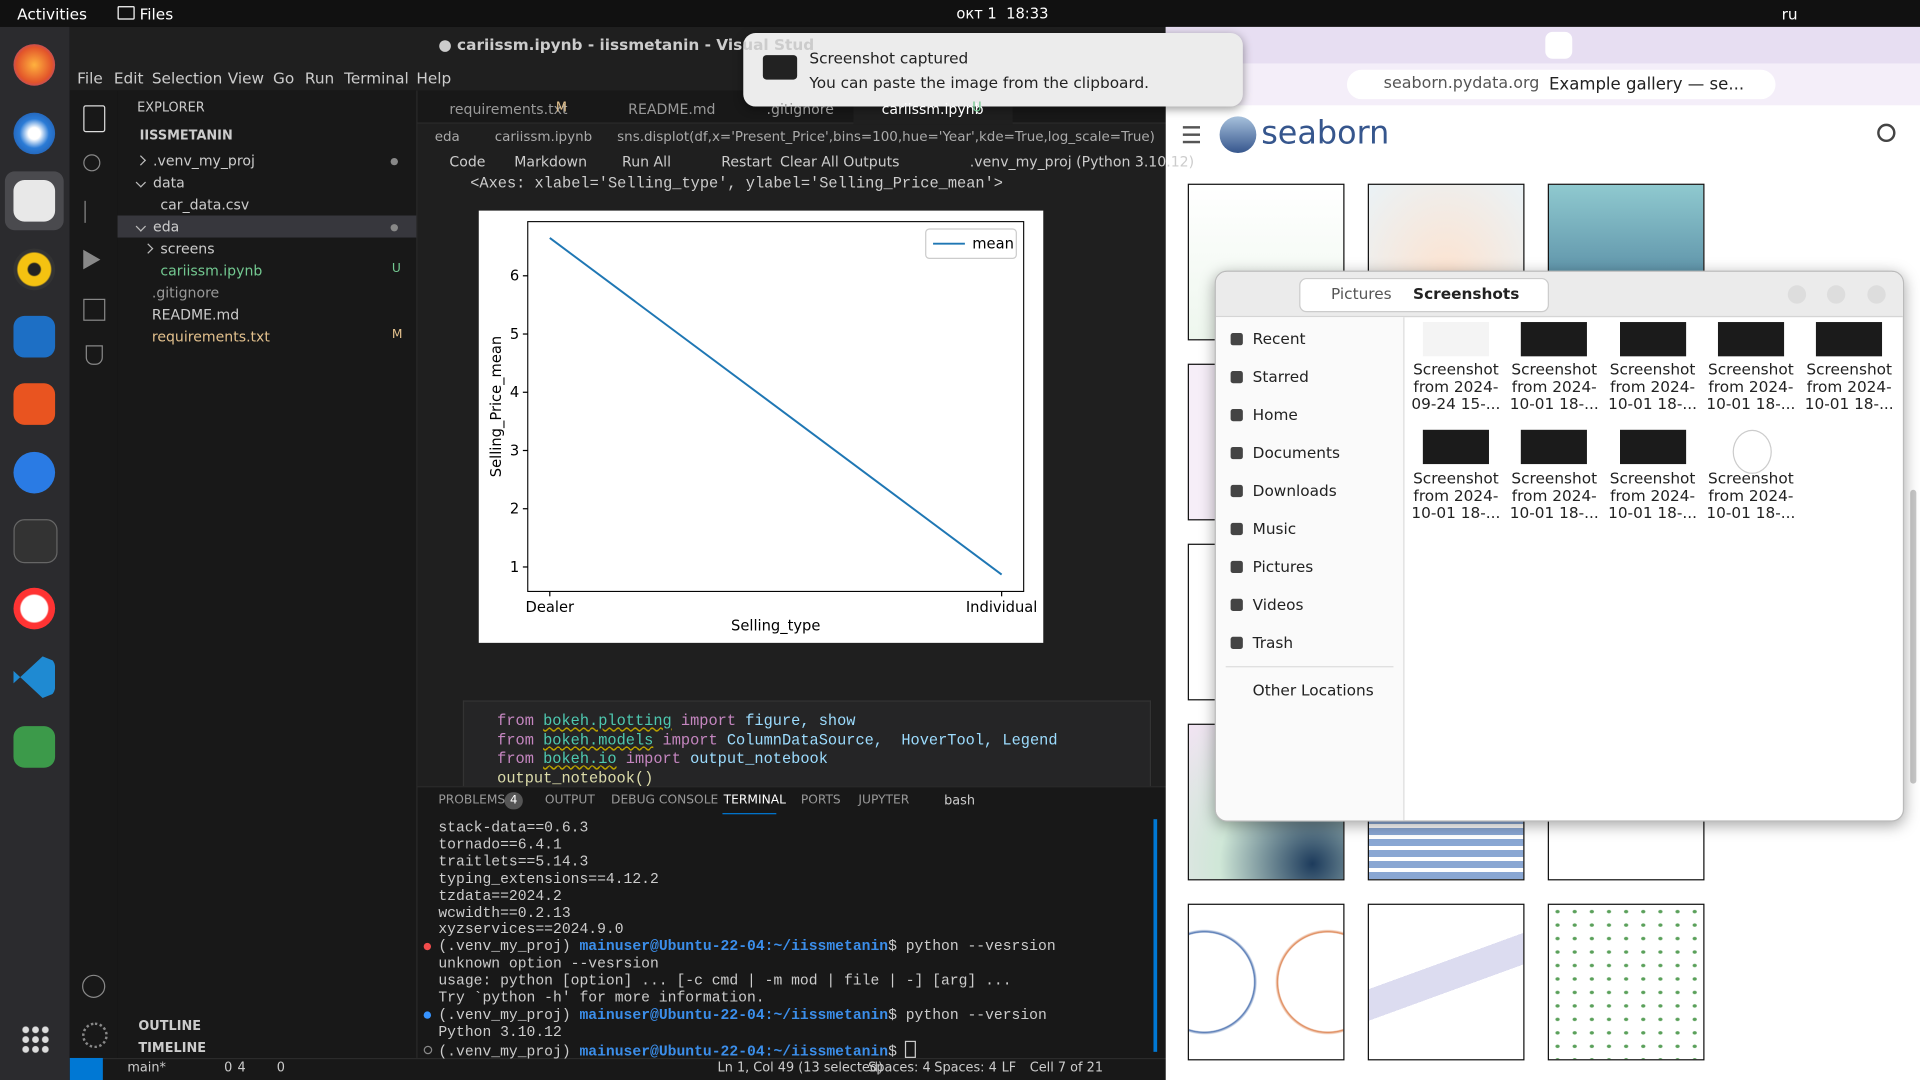  I want to click on extensions-icon, so click(94, 309).